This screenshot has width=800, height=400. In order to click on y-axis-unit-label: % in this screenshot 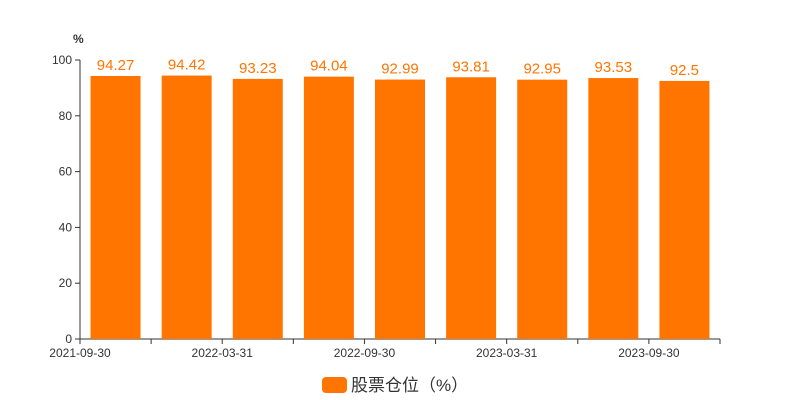, I will do `click(78, 39)`.